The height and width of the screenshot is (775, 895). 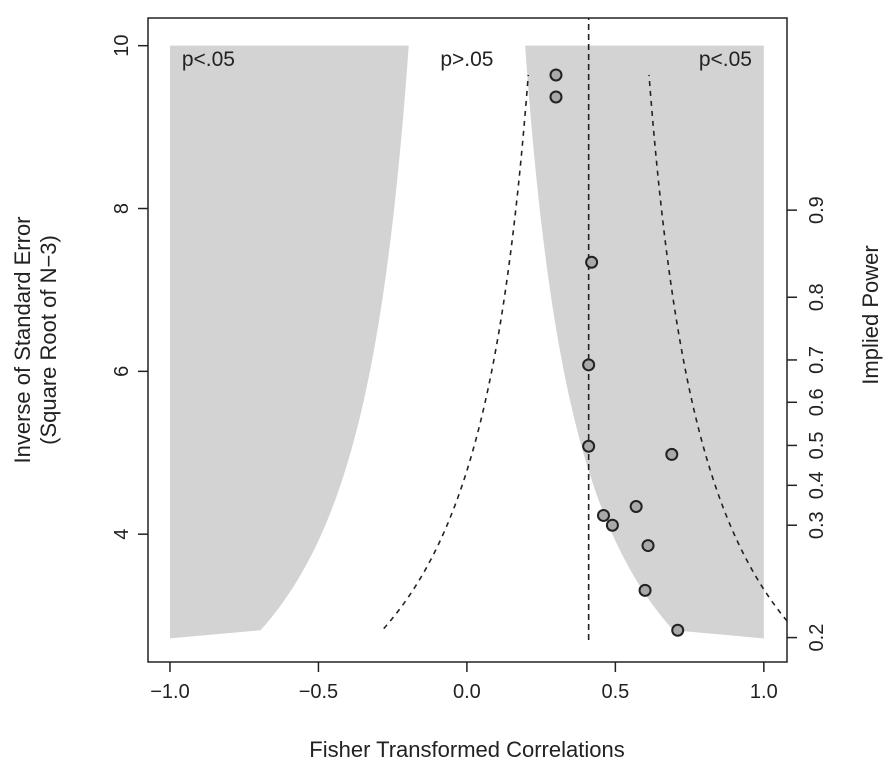 I want to click on y2-tick-label: 0.9, so click(x=817, y=210).